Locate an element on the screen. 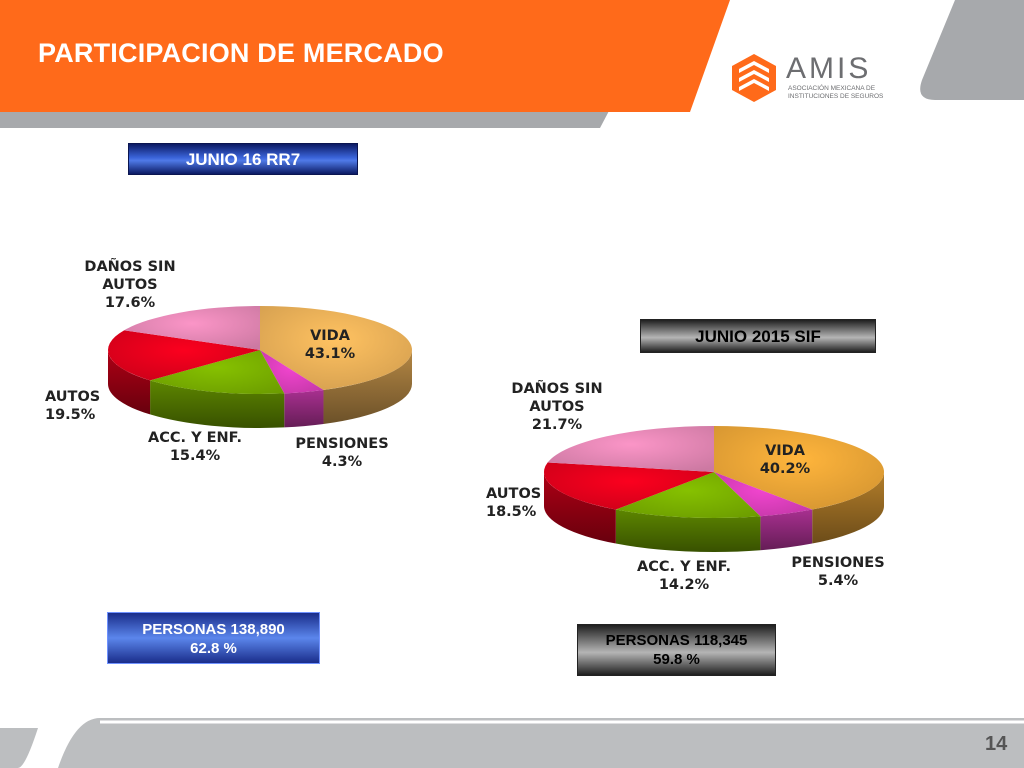 This screenshot has width=1024, height=768. slice-label-vida: VIDA 40.2% is located at coordinates (785, 460).